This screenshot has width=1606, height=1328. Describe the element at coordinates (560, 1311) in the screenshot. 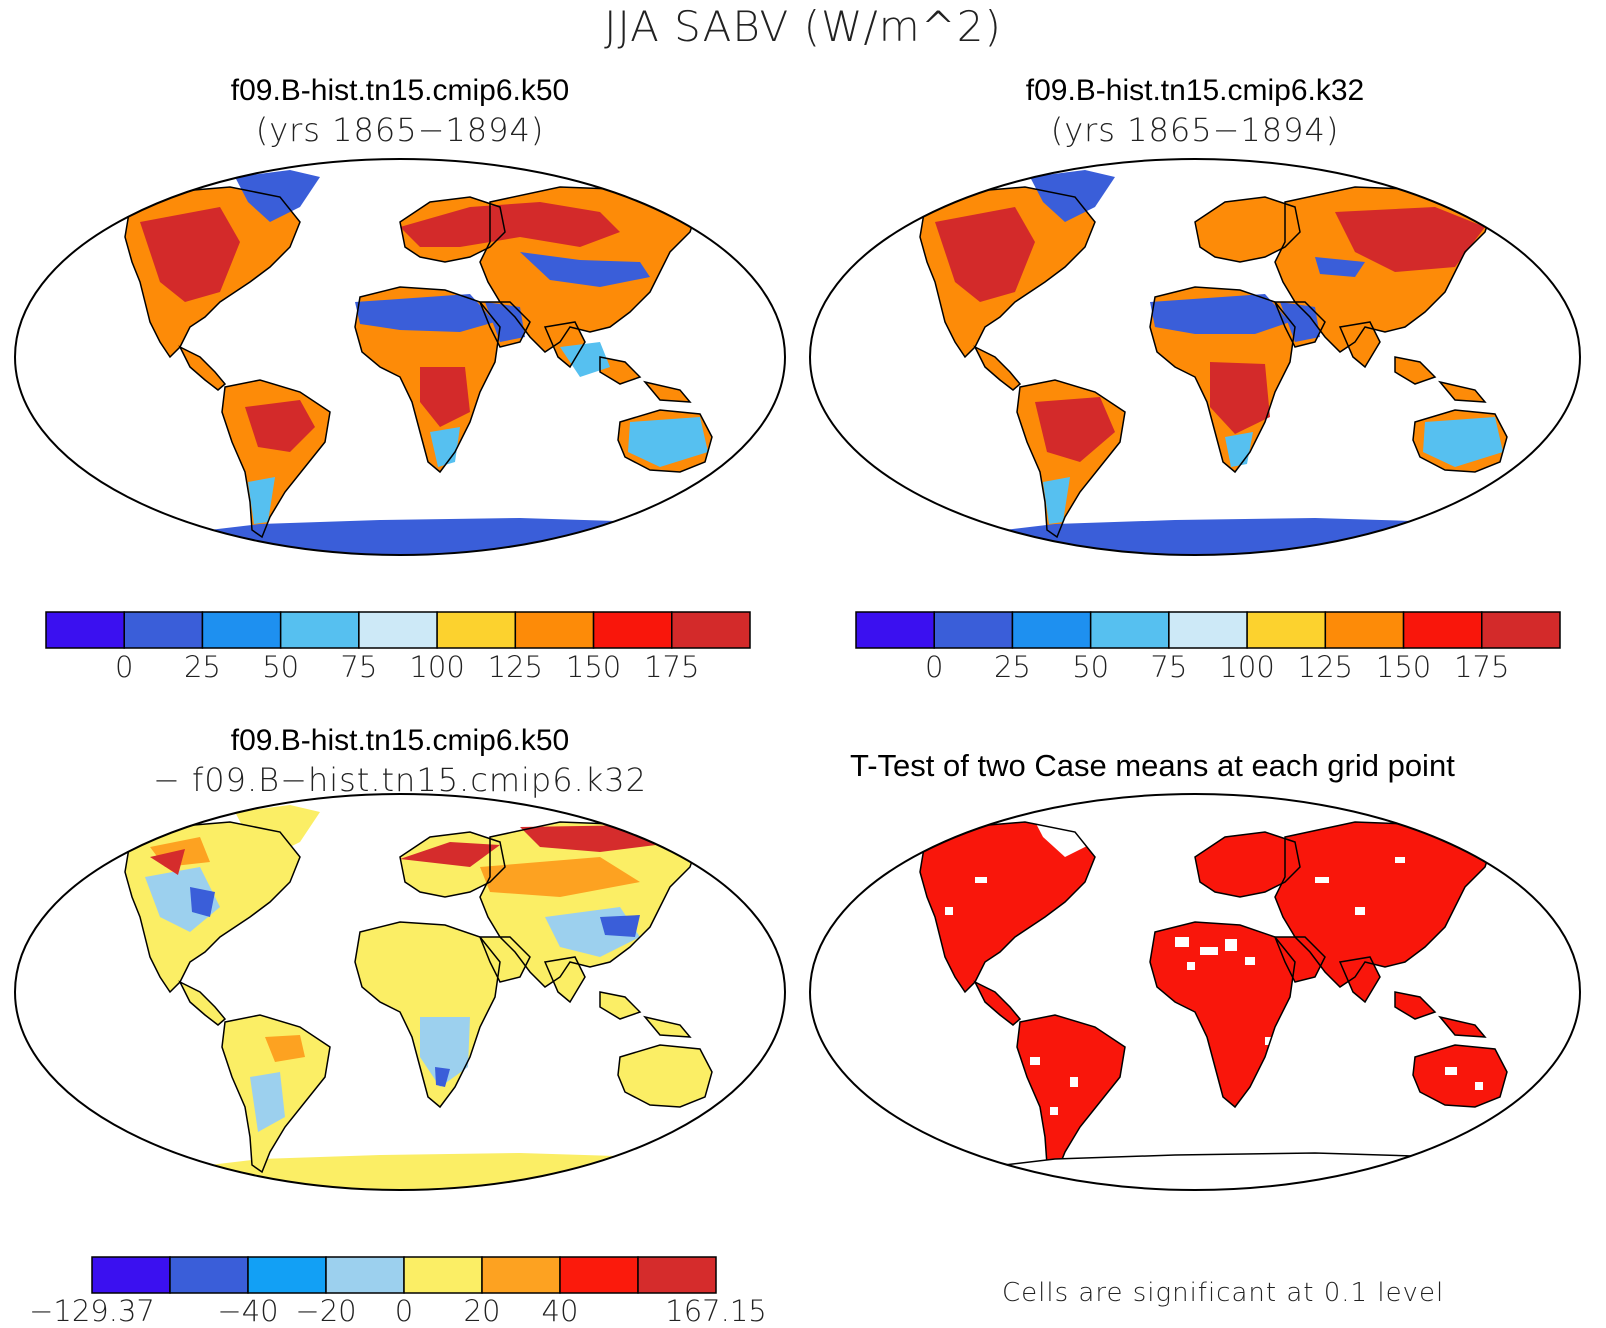

I see `colorbar-tick-label: 40` at that location.